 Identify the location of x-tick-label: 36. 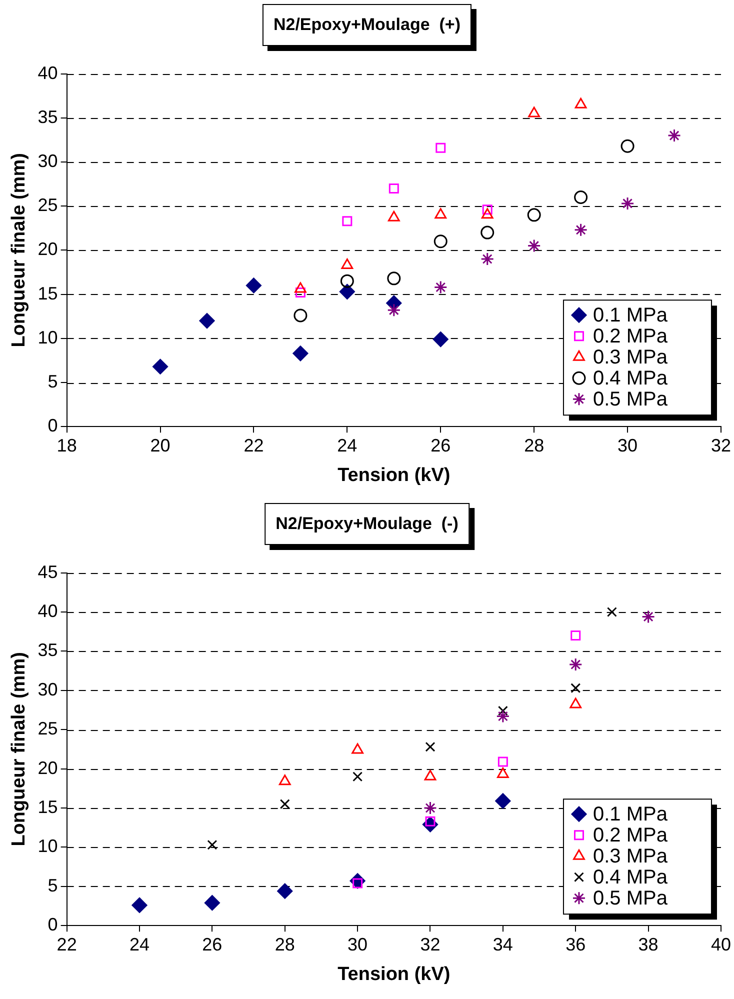
(576, 944).